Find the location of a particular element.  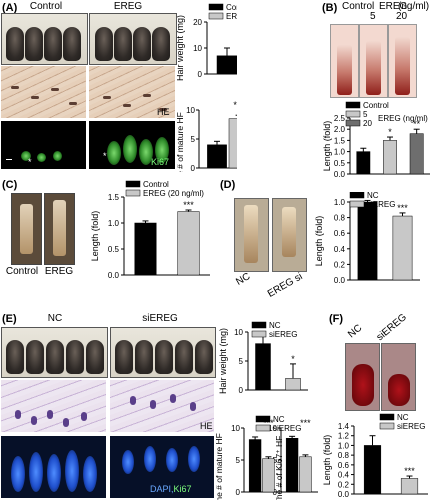

F-length-tick-label: 1.0 is located at coordinates (344, 445).